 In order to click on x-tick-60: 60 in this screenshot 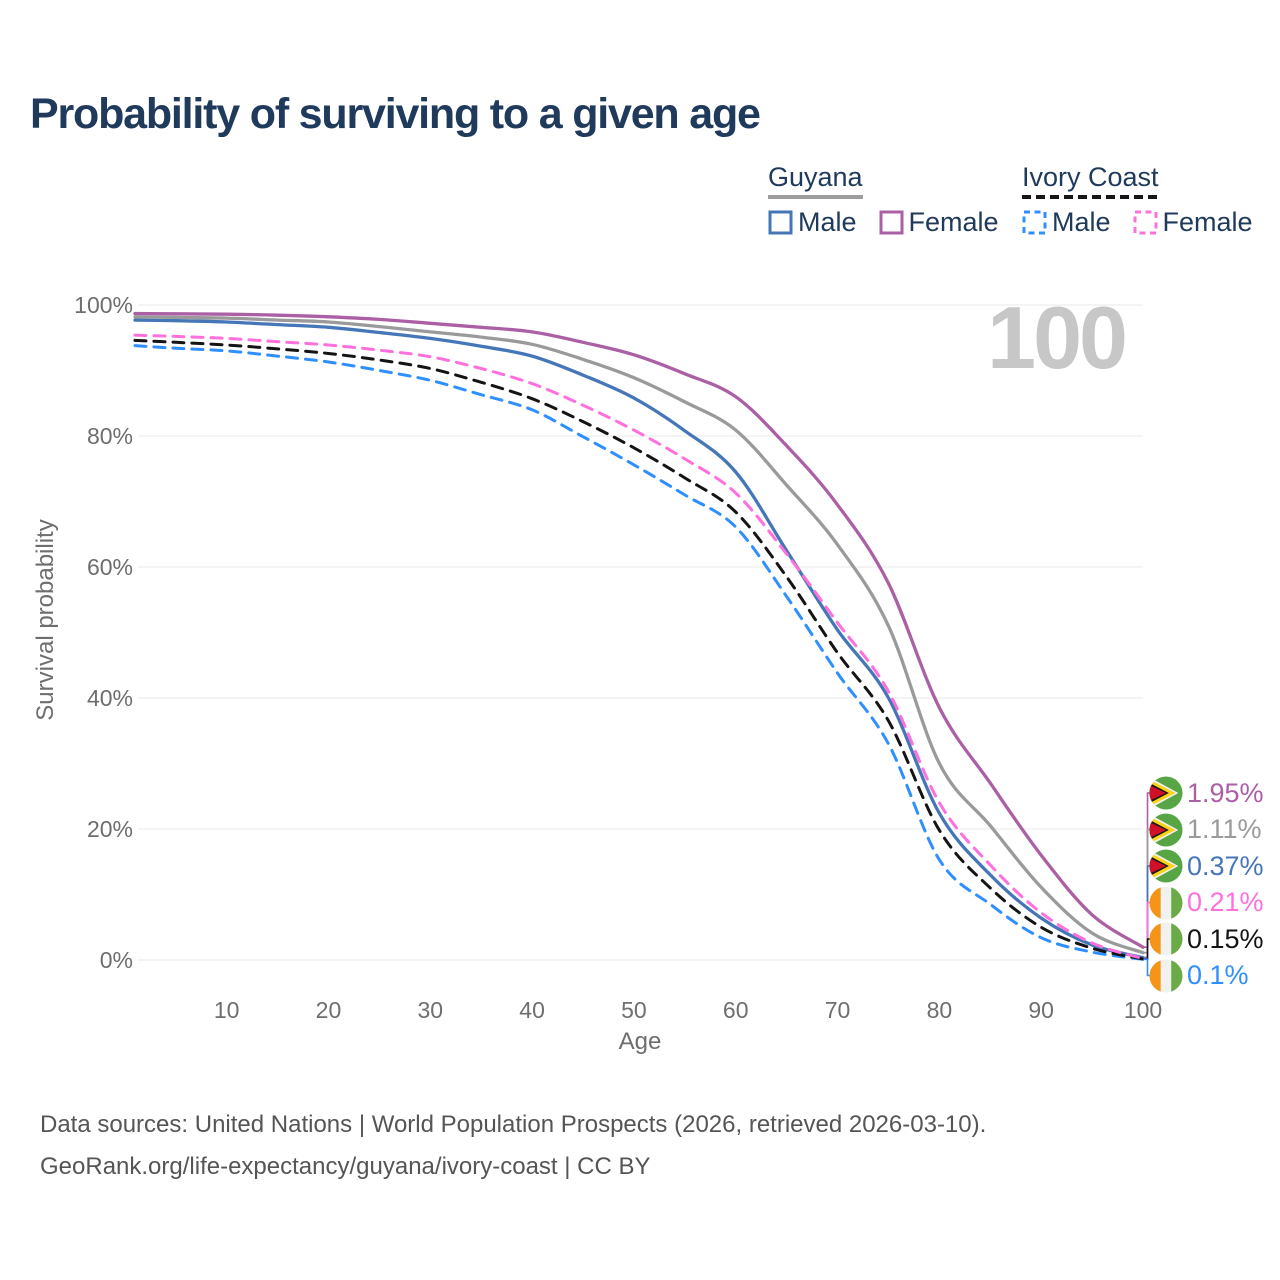, I will do `click(735, 1010)`.